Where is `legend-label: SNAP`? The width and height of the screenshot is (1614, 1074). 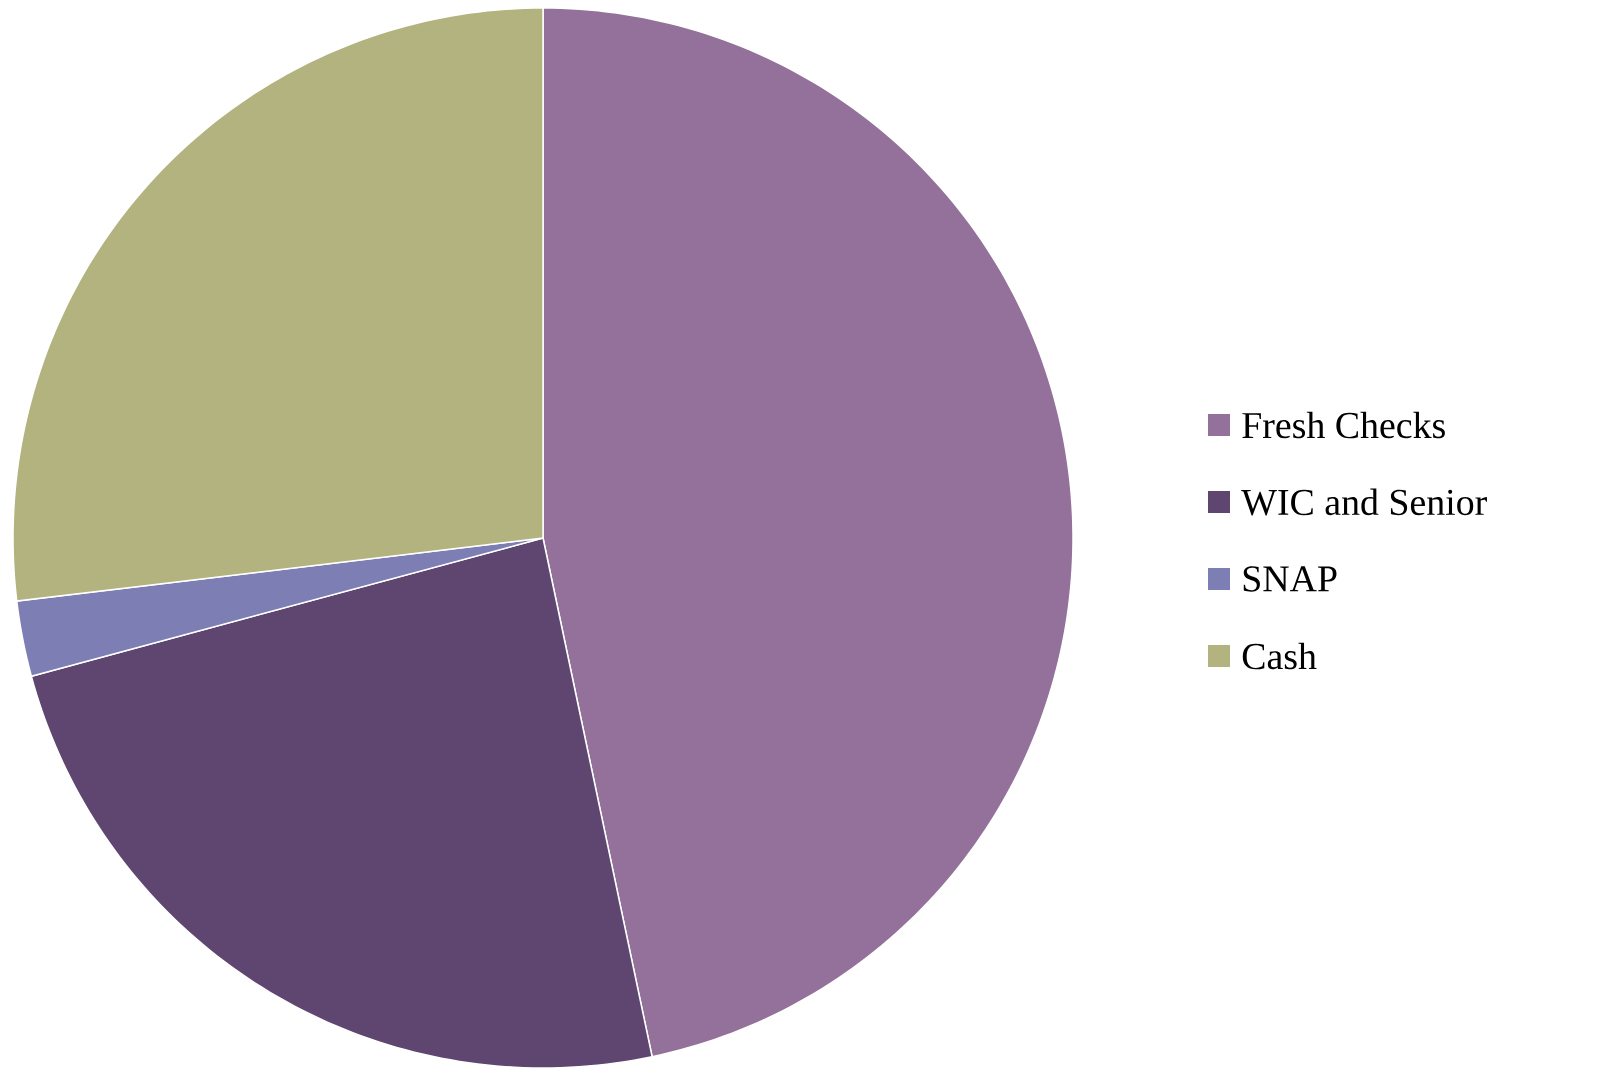 legend-label: SNAP is located at coordinates (1290, 579).